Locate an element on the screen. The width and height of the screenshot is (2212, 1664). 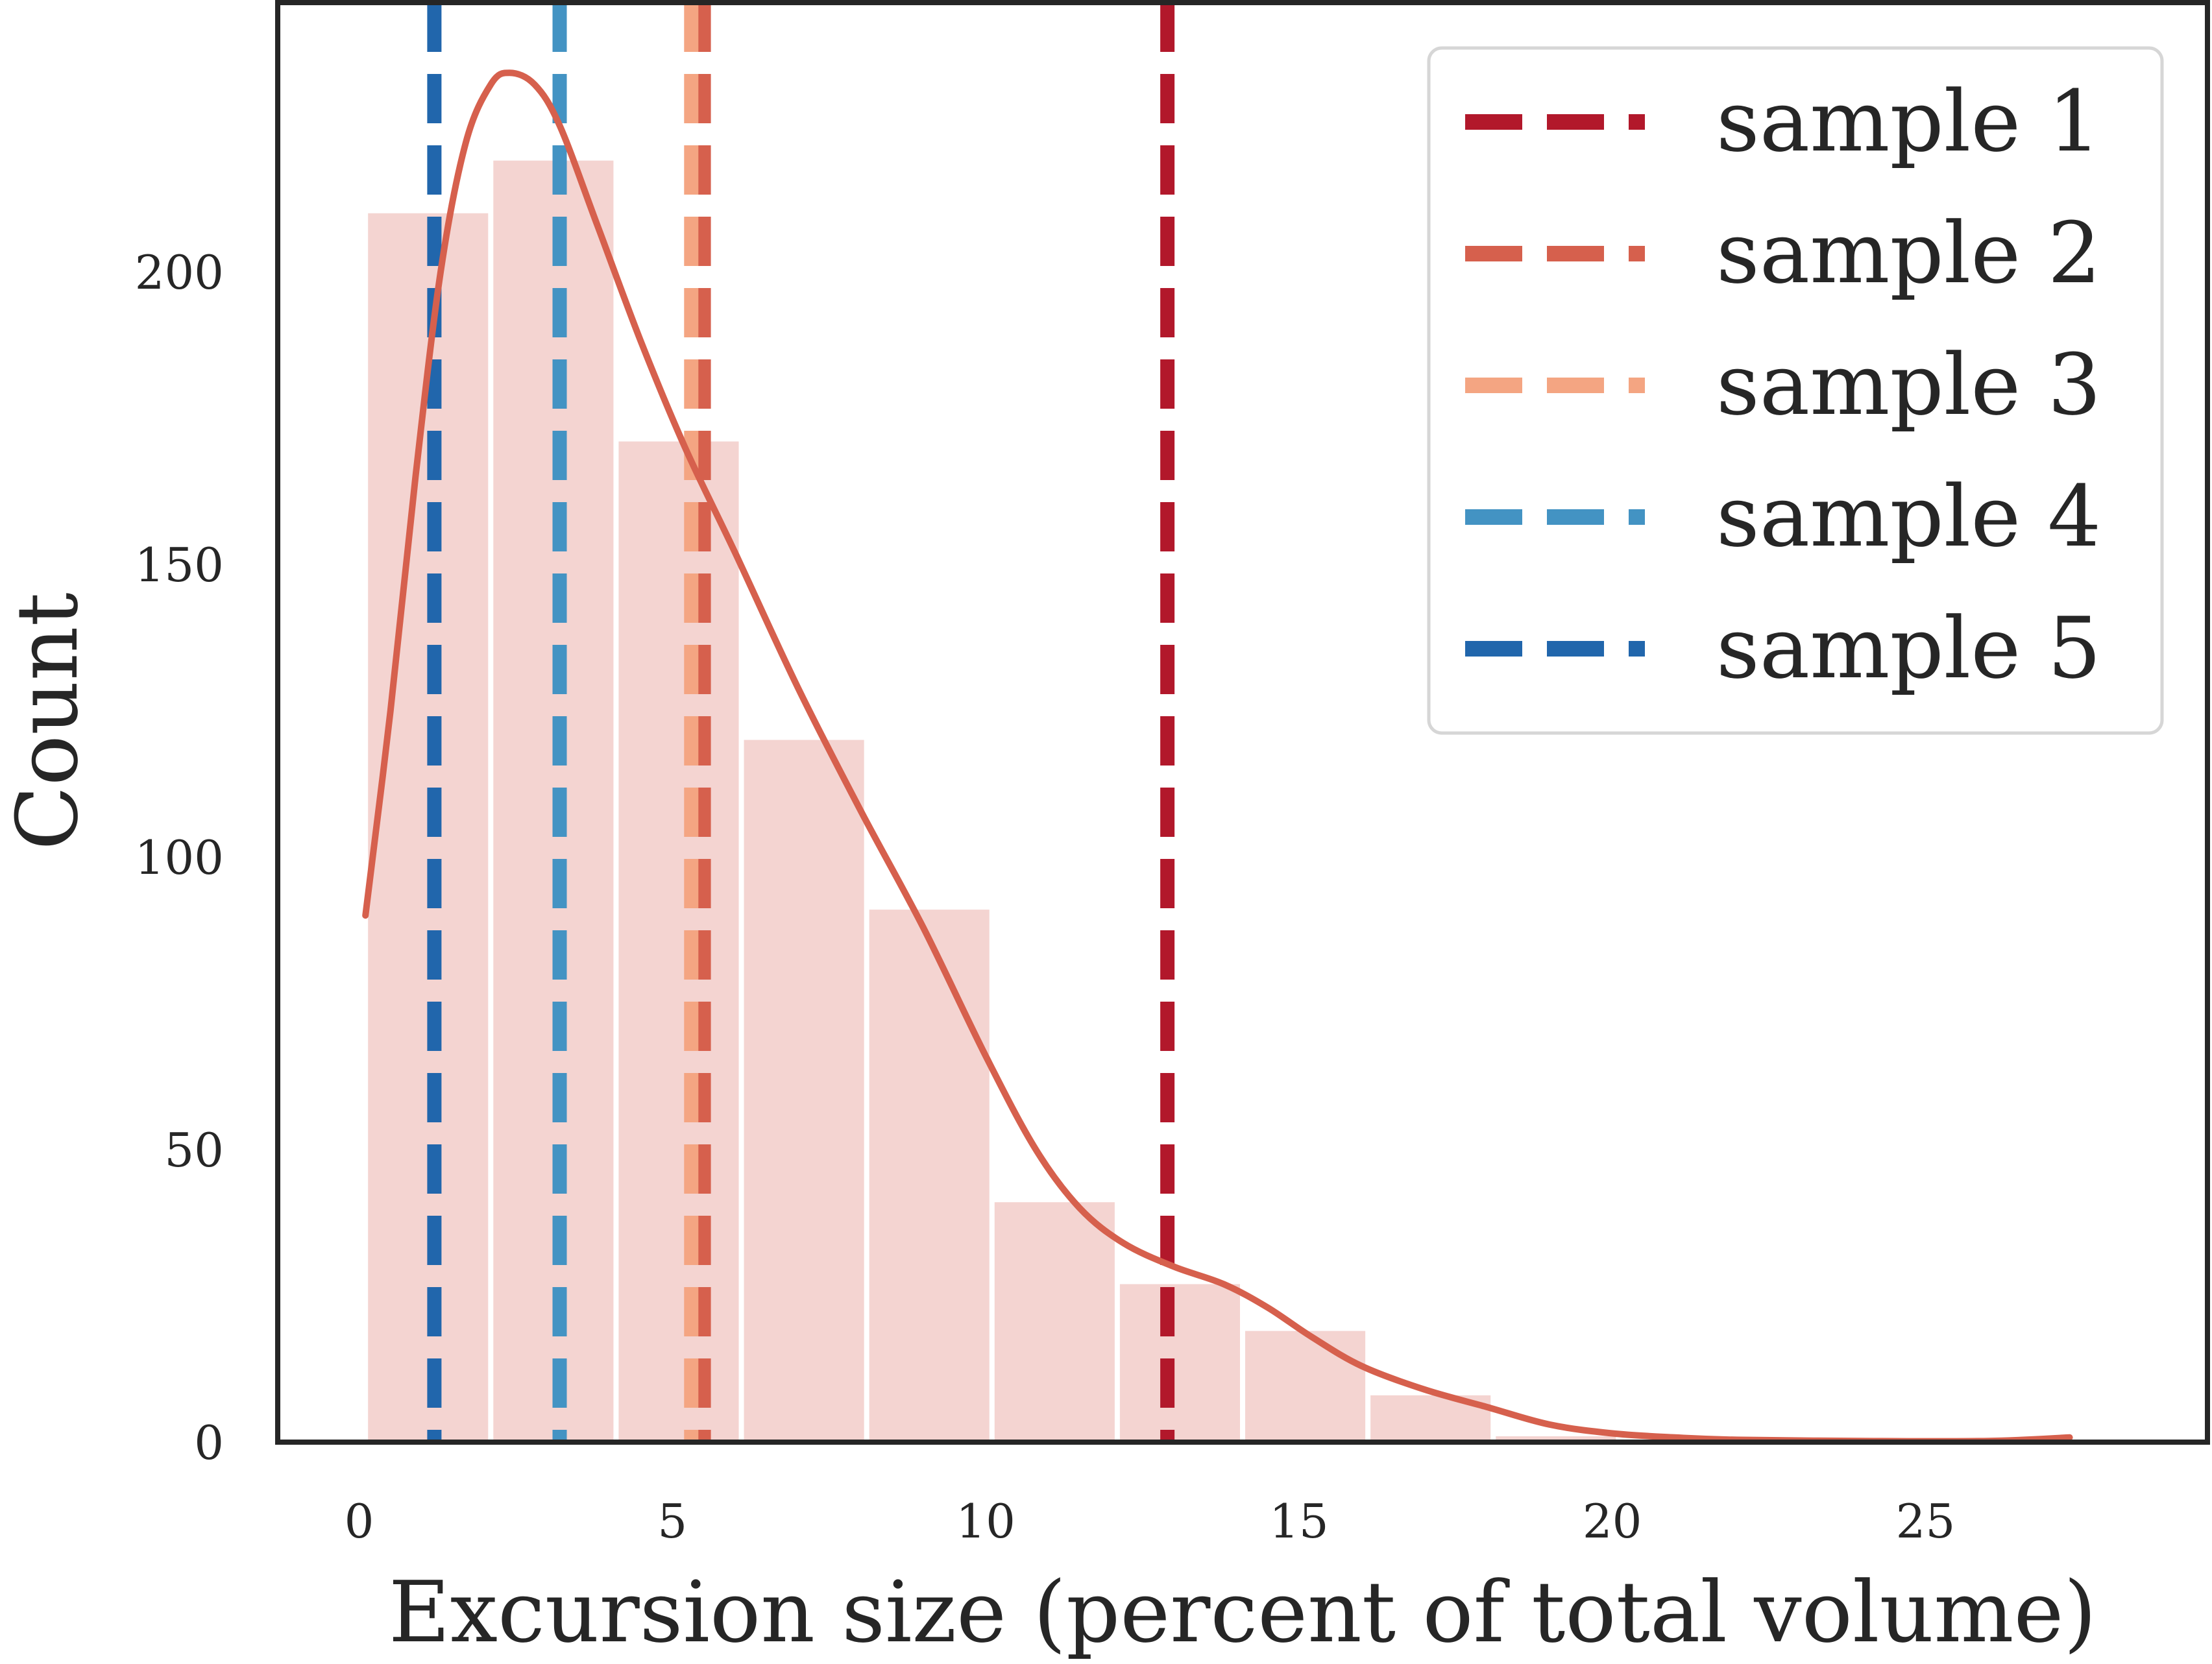
legend-item: sample 3 is located at coordinates (1783, 385).